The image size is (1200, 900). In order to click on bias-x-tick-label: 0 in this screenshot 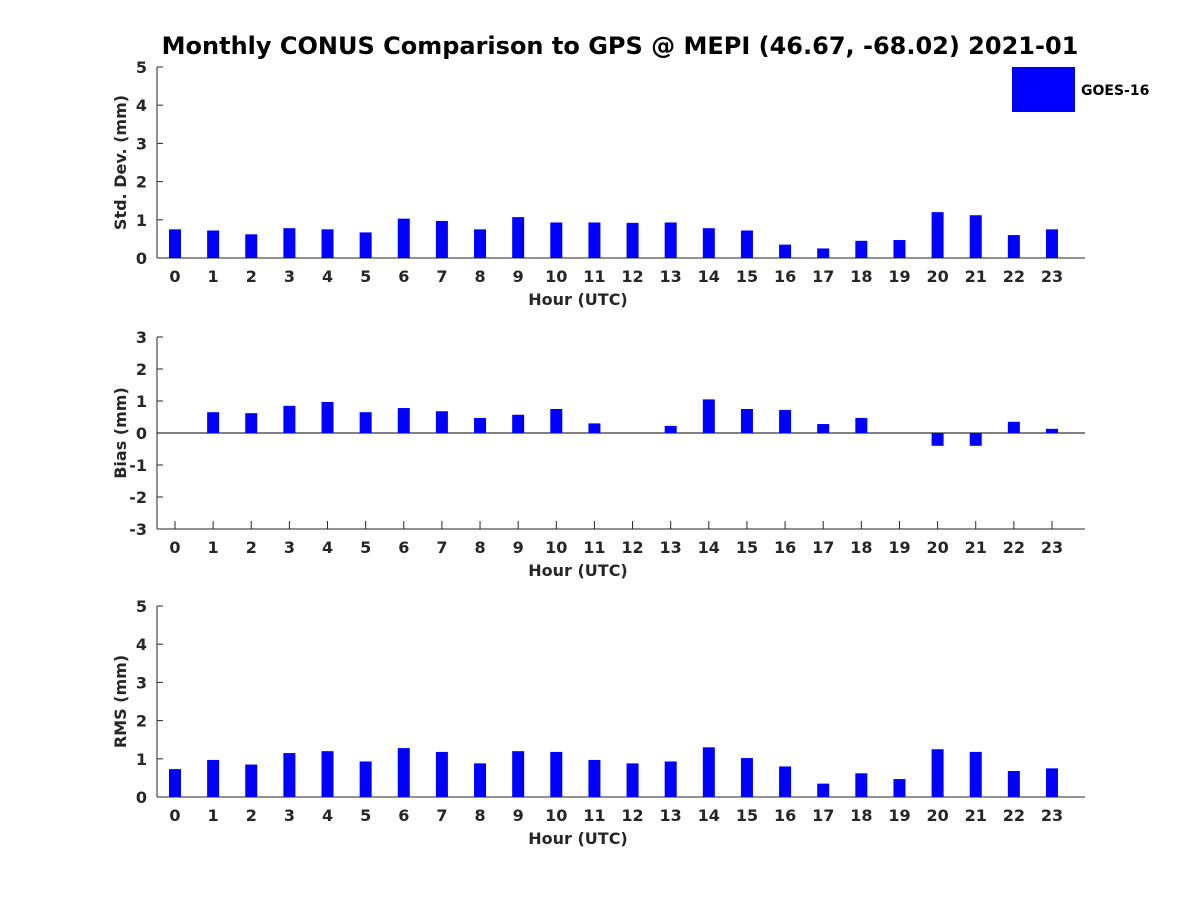, I will do `click(174, 547)`.